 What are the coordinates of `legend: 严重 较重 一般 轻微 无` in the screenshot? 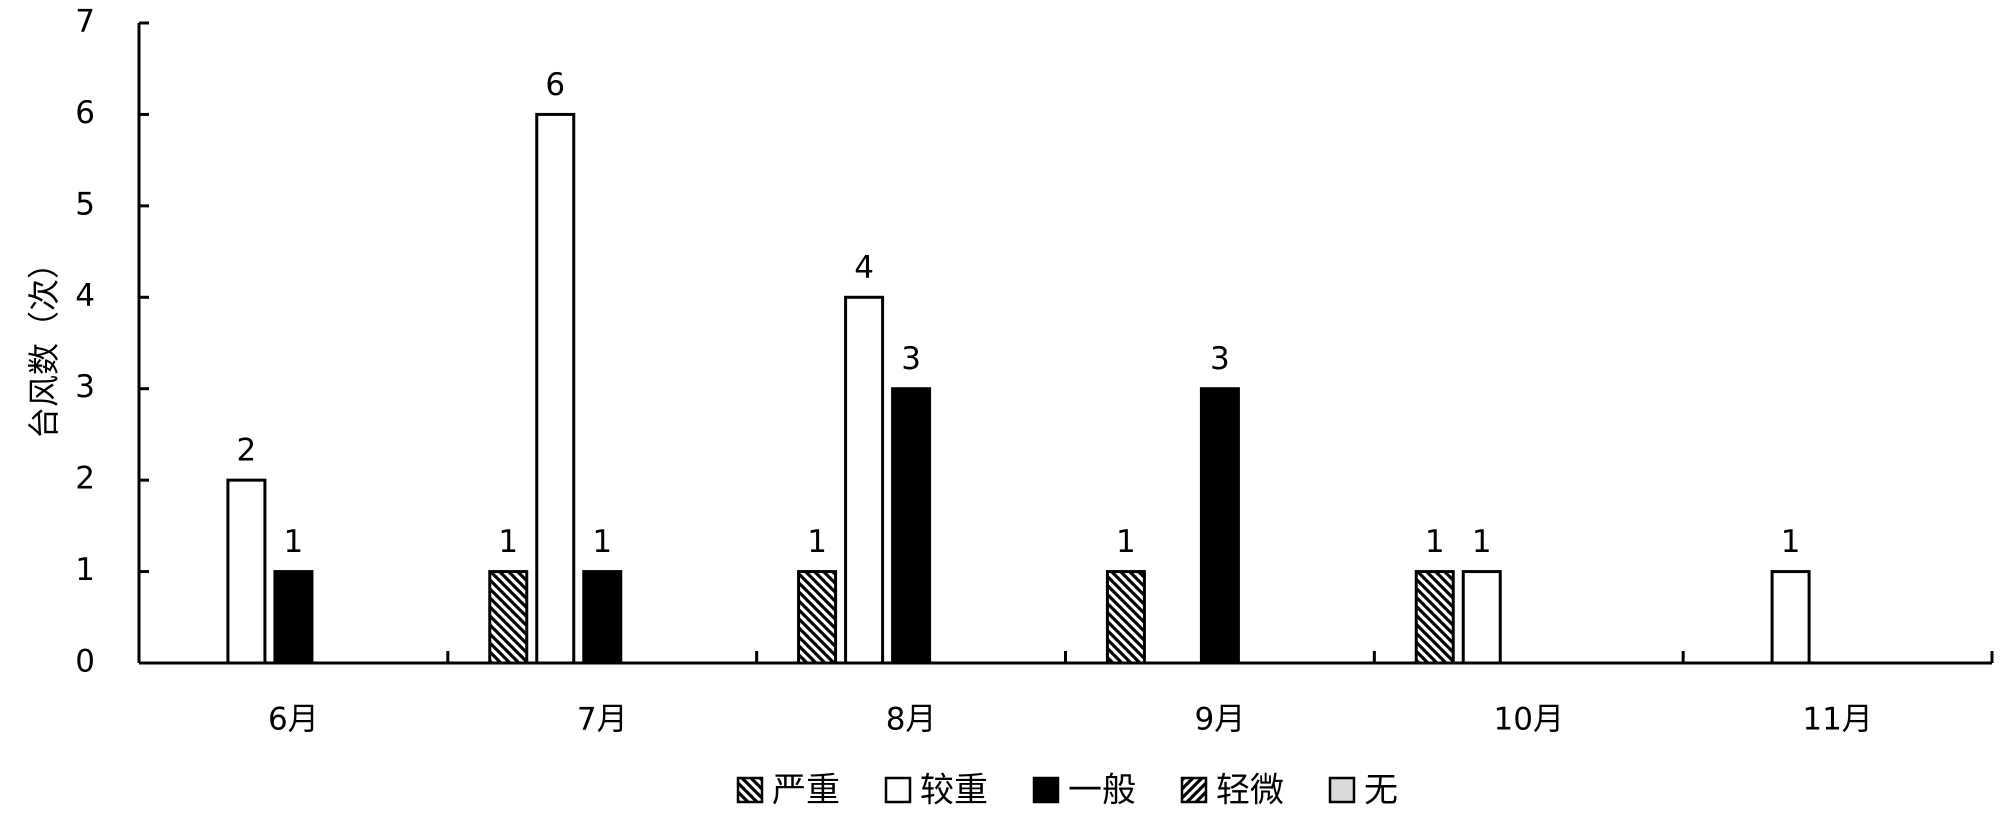 It's located at (1067, 791).